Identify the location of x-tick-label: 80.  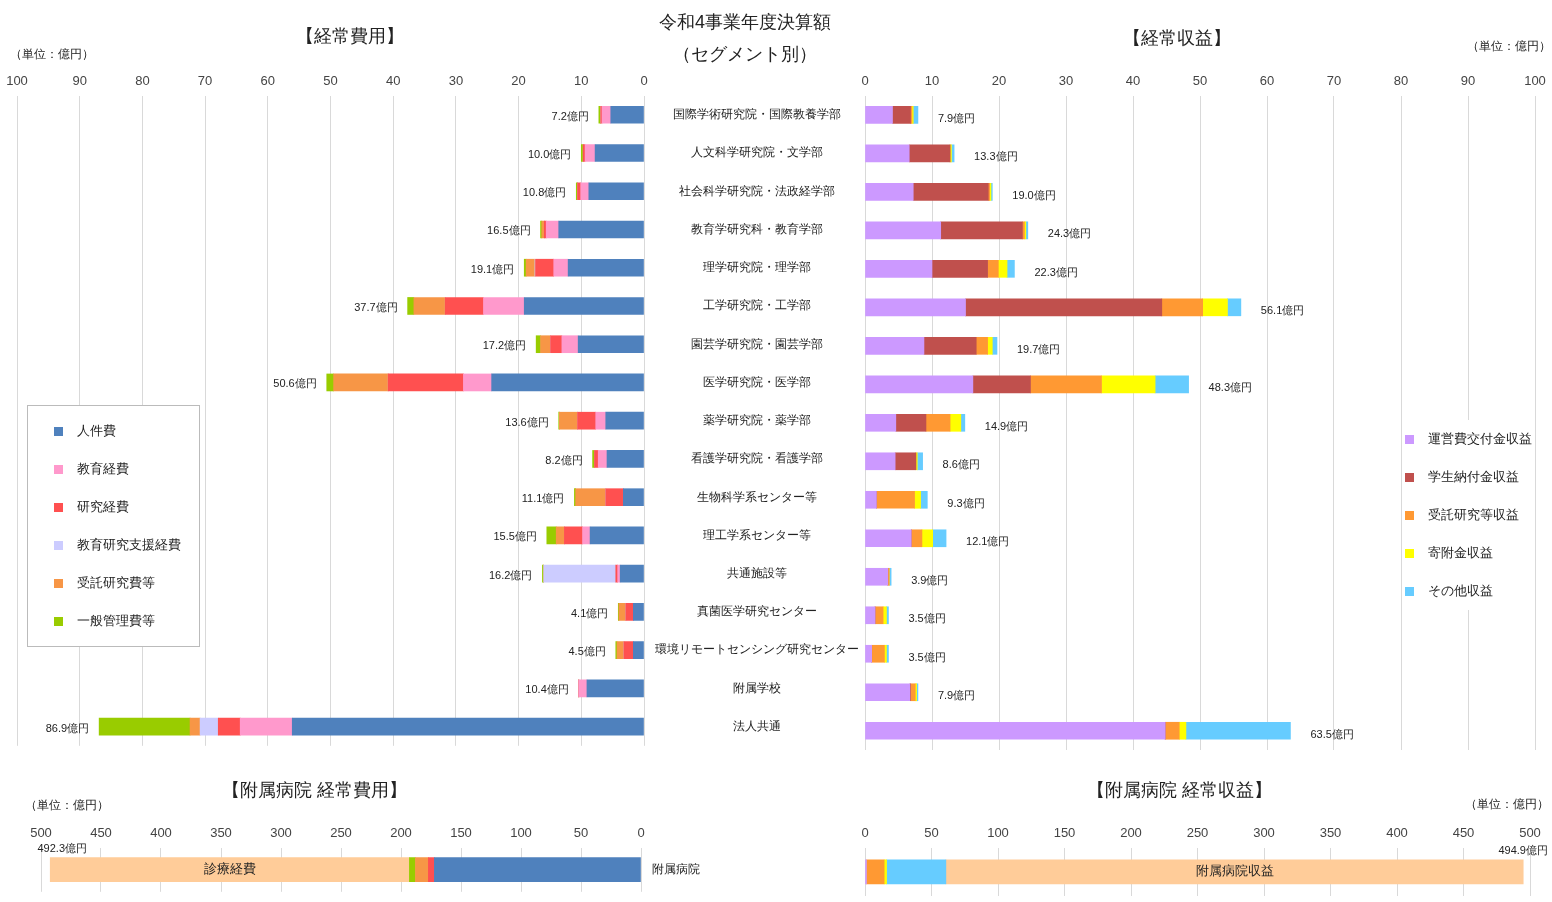
(142, 81).